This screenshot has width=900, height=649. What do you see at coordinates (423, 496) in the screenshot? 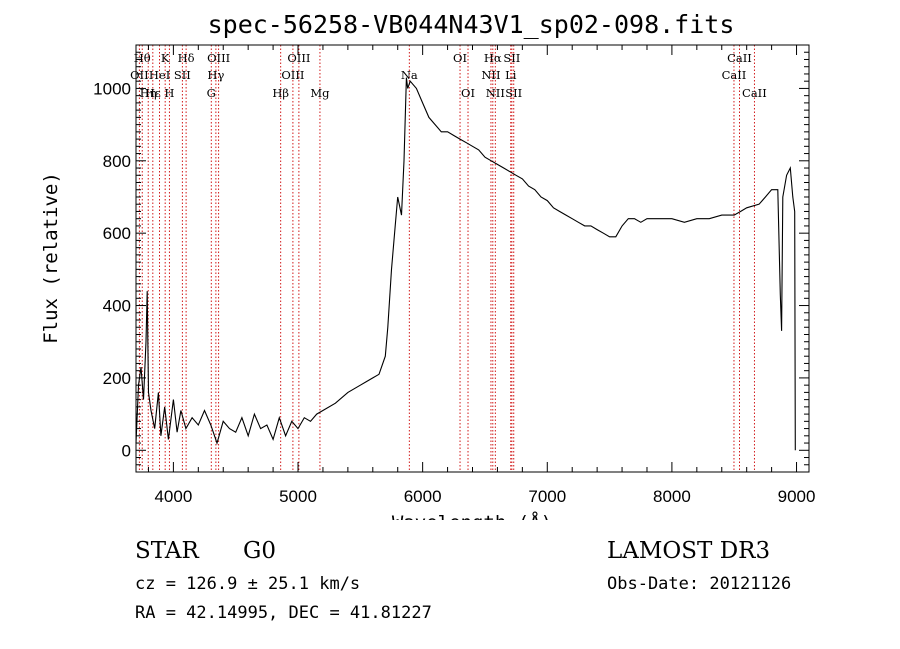
I see `x-tick-label-2: 6000` at bounding box center [423, 496].